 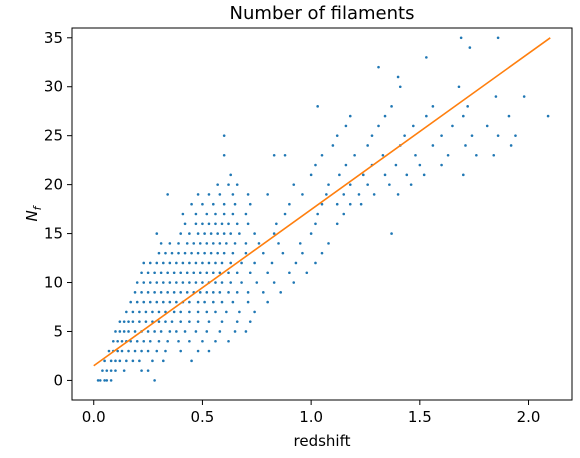 I want to click on x-tick-label: 1.5, so click(x=420, y=417).